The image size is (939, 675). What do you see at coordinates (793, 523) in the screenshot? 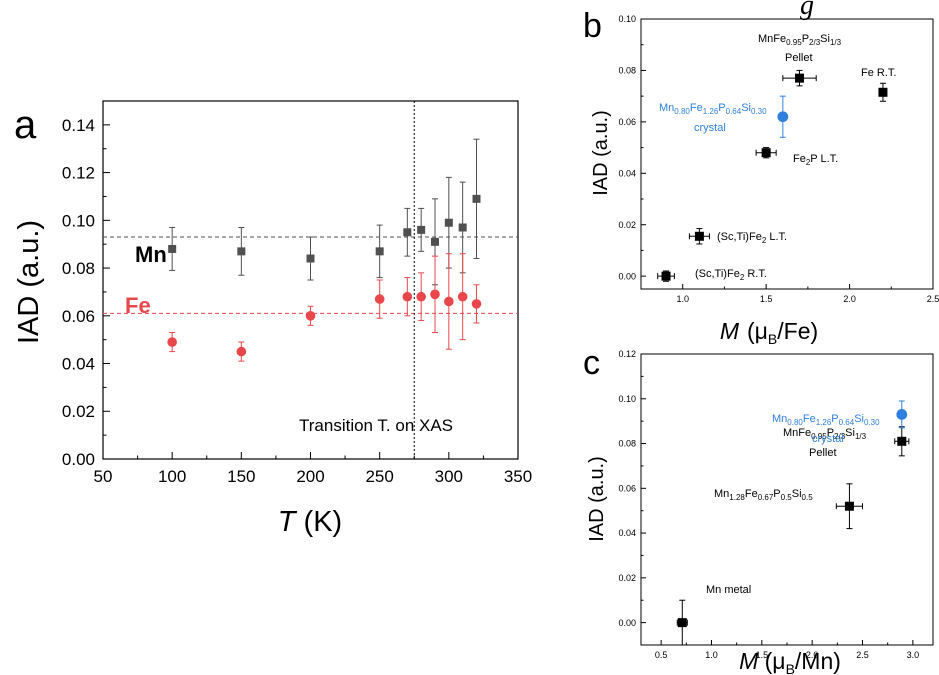
I see `panel-c-marks` at bounding box center [793, 523].